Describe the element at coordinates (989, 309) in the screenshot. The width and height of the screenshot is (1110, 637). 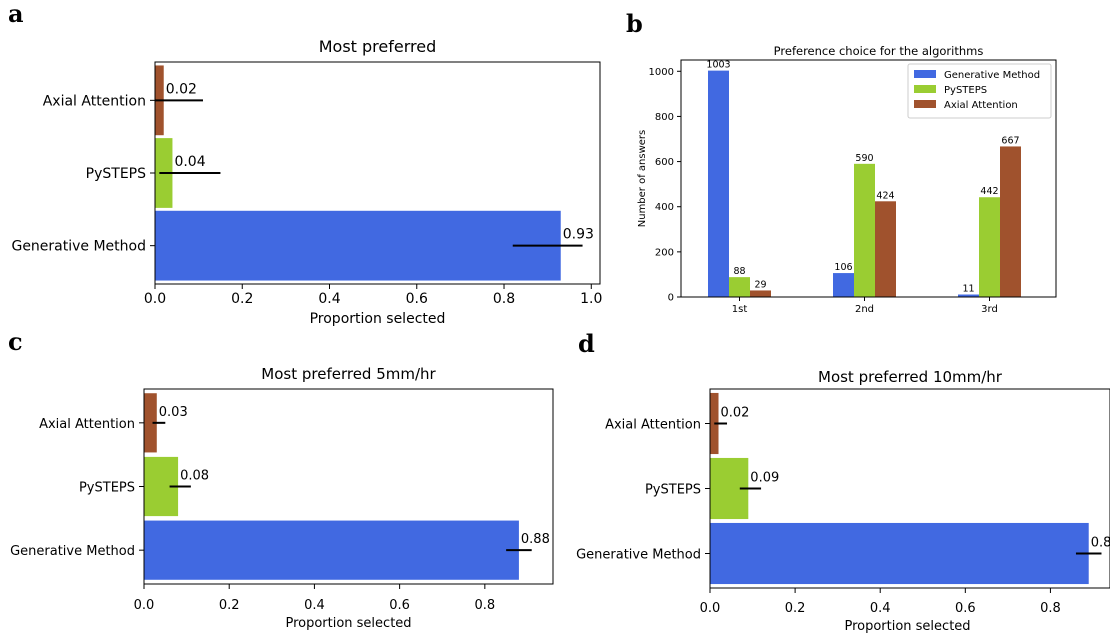
I see `x-tick-label-3rd: 3rd` at that location.